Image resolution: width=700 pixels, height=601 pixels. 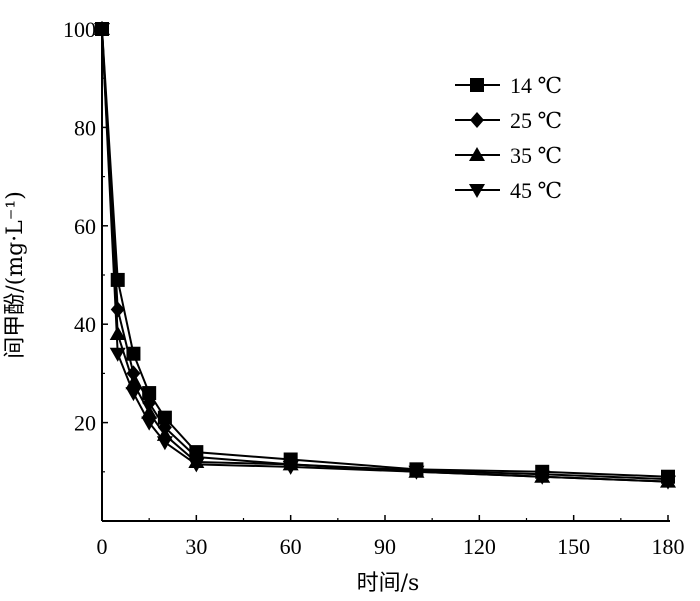 What do you see at coordinates (196, 546) in the screenshot?
I see `x-tick-label: 30` at bounding box center [196, 546].